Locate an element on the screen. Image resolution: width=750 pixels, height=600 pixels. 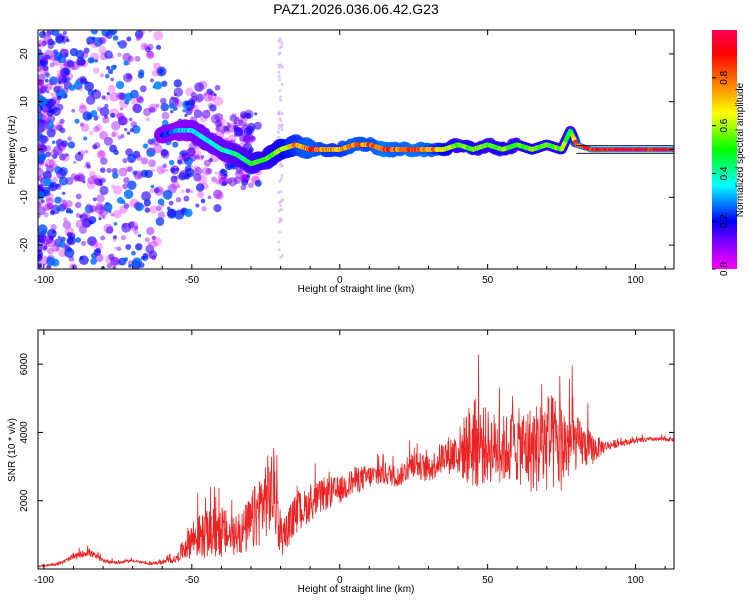
y-tick-label: -20 is located at coordinates (24, 244).